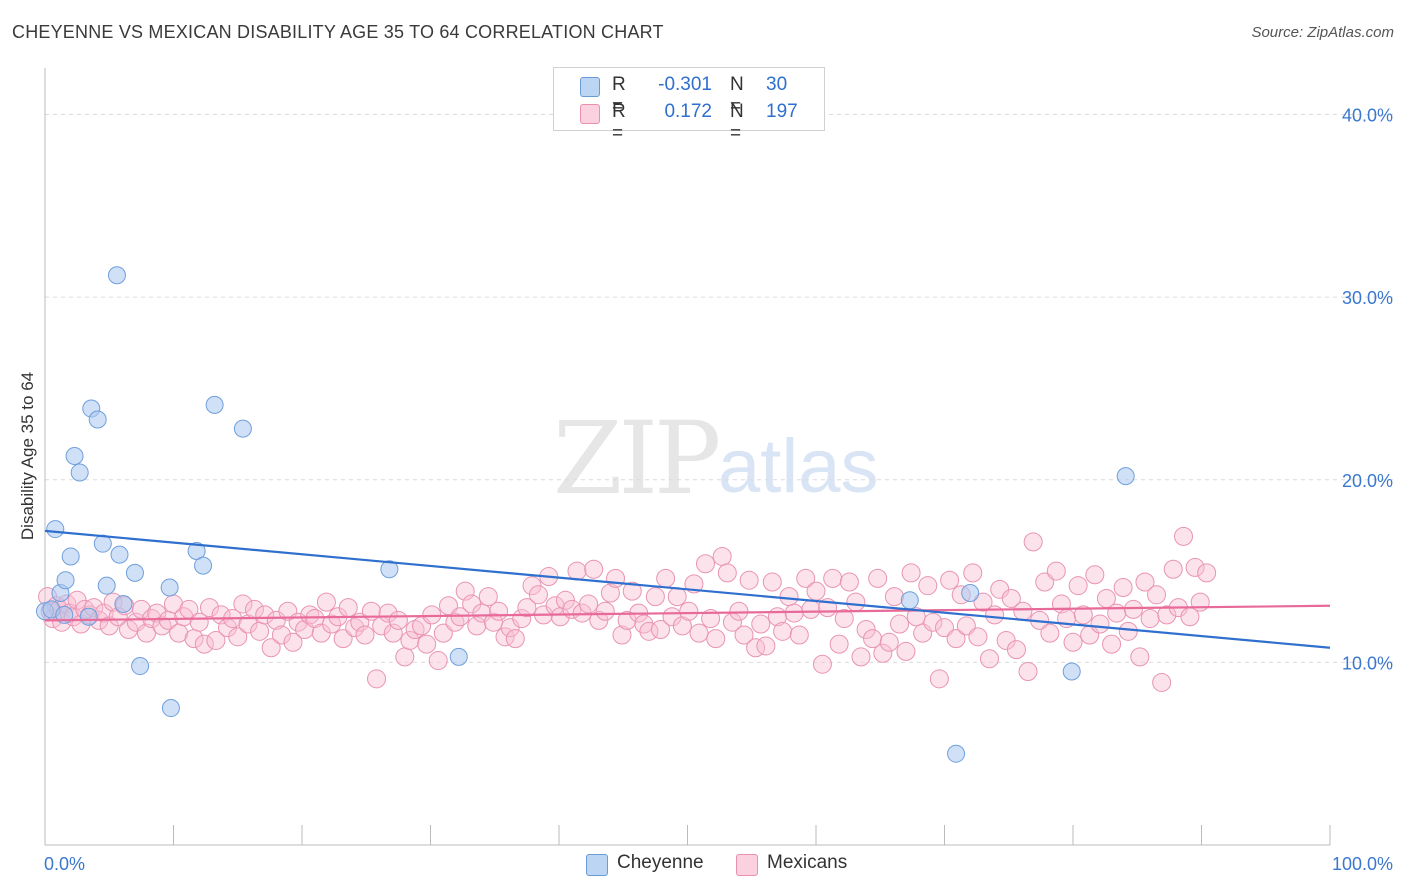  What do you see at coordinates (1367, 116) in the screenshot?
I see `y-tick-label: 40.0%` at bounding box center [1367, 116].